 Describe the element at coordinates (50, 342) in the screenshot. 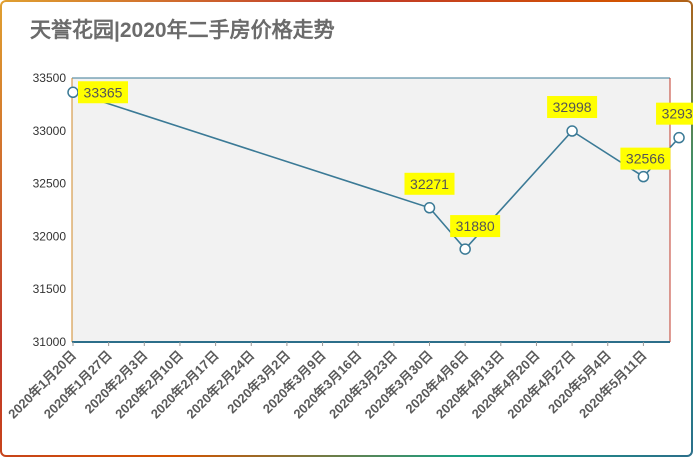

I see `y-tick-label: 31000` at that location.